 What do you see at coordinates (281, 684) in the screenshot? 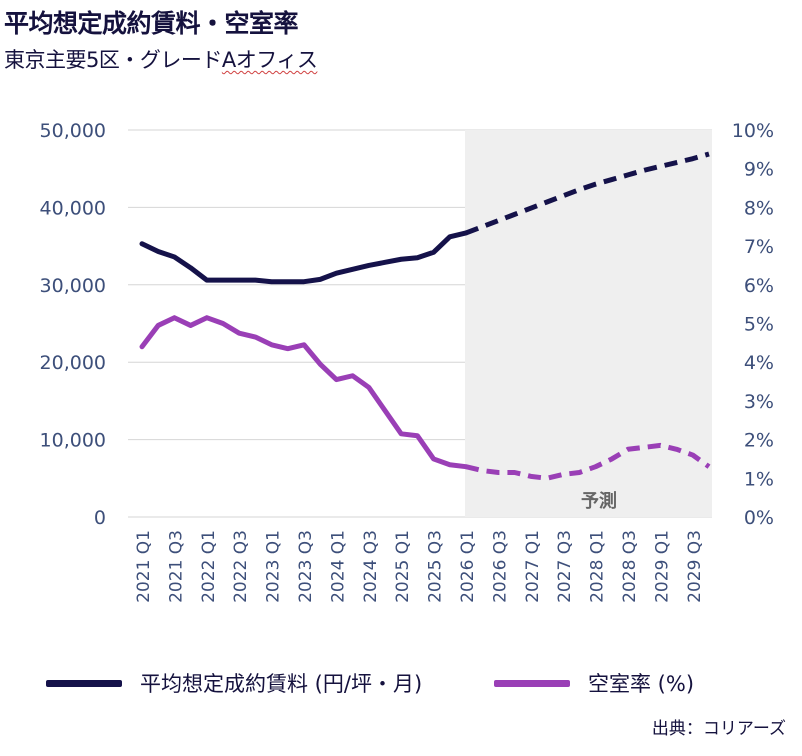
I see `legend-label-rent: 平均想定成約賃料 (円/坪・月)` at bounding box center [281, 684].